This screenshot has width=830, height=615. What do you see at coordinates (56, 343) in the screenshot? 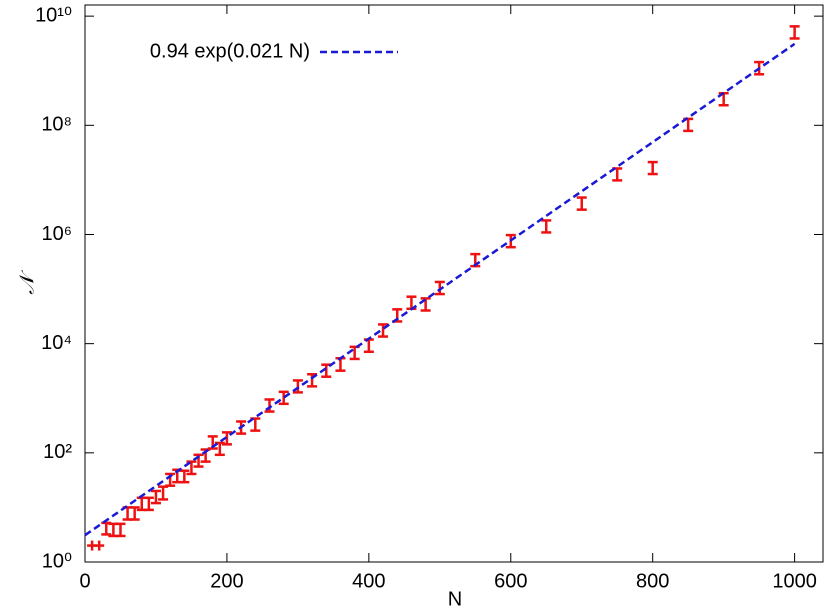
I see `y-tick-label: 10⁴` at bounding box center [56, 343].